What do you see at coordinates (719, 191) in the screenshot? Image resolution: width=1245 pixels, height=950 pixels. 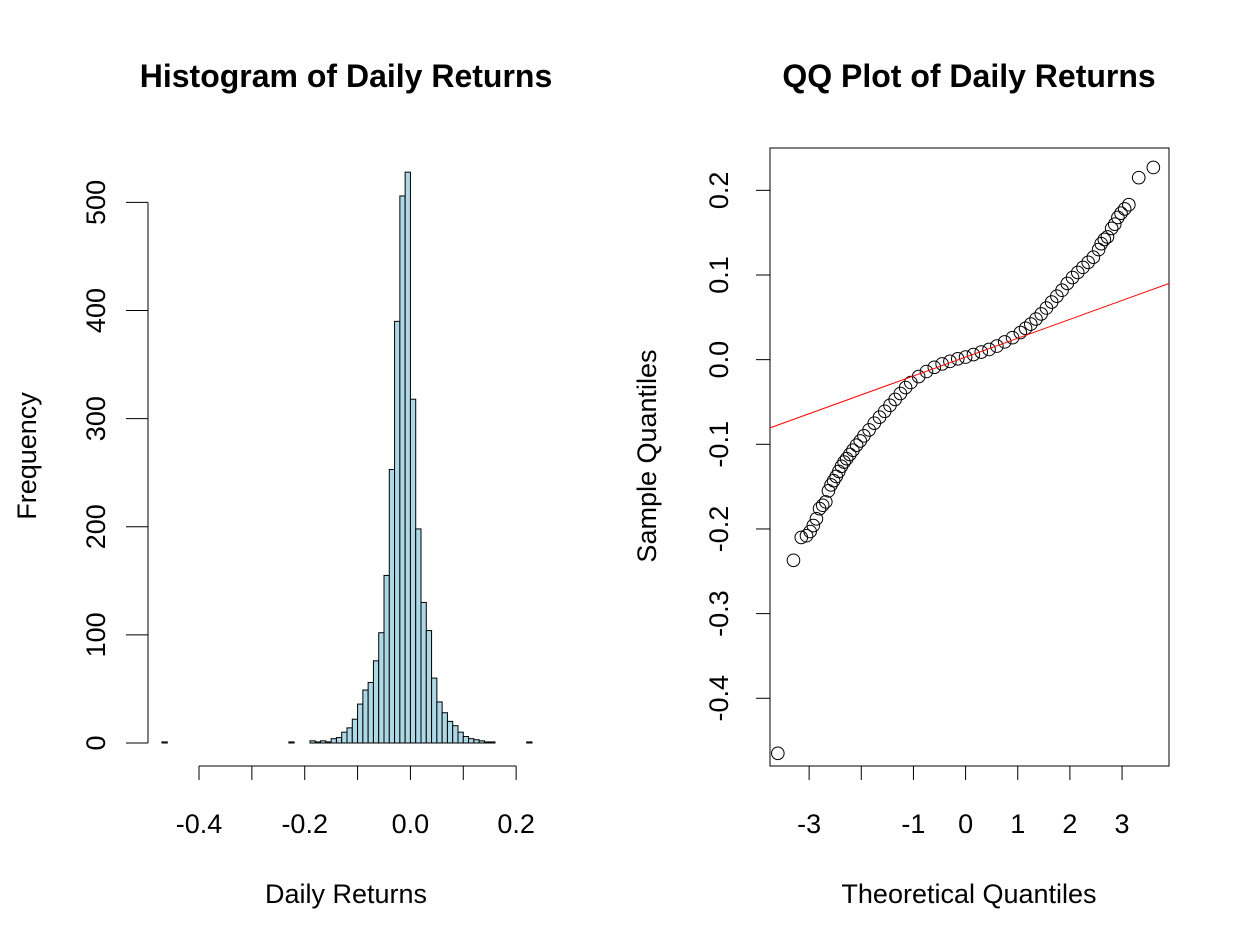 I see `qq-y-tick-label: 0.2` at bounding box center [719, 191].